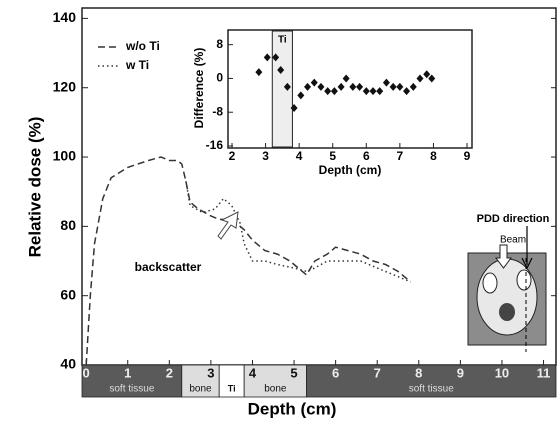 This screenshot has width=557, height=423. Describe the element at coordinates (513, 219) in the screenshot. I see `annotation: PDD direction` at that location.